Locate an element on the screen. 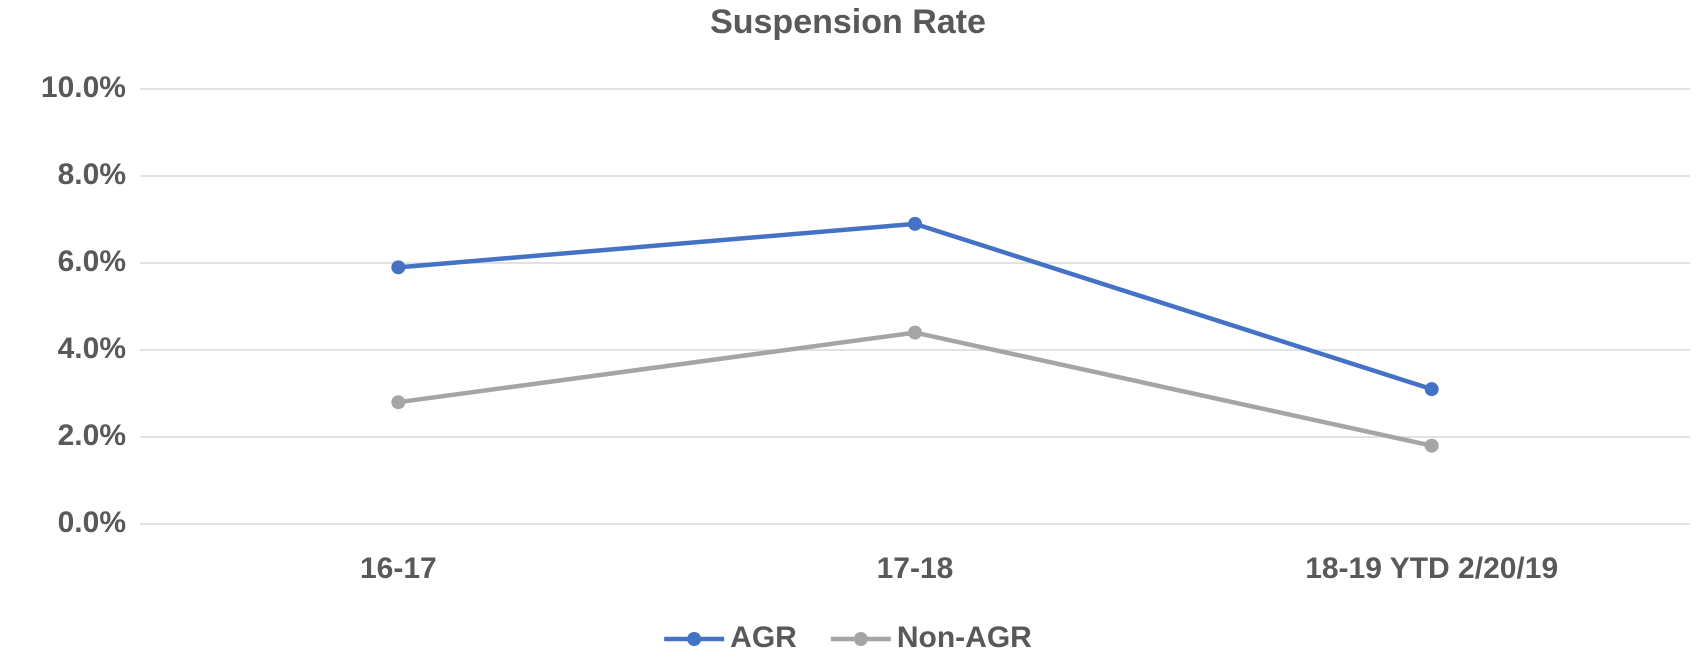 Image resolution: width=1696 pixels, height=655 pixels. y-tick-label: 2.0% is located at coordinates (92, 435).